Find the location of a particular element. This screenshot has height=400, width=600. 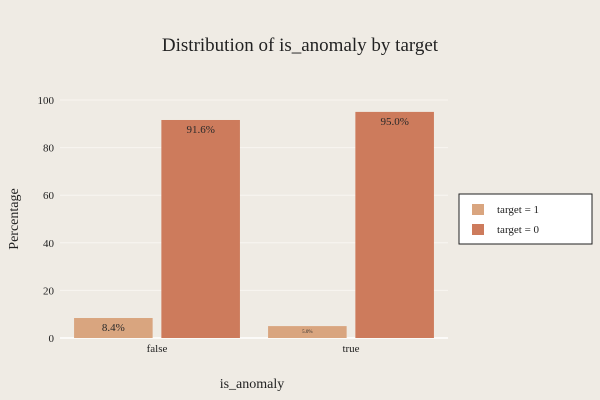

legend-box is located at coordinates (525, 219).